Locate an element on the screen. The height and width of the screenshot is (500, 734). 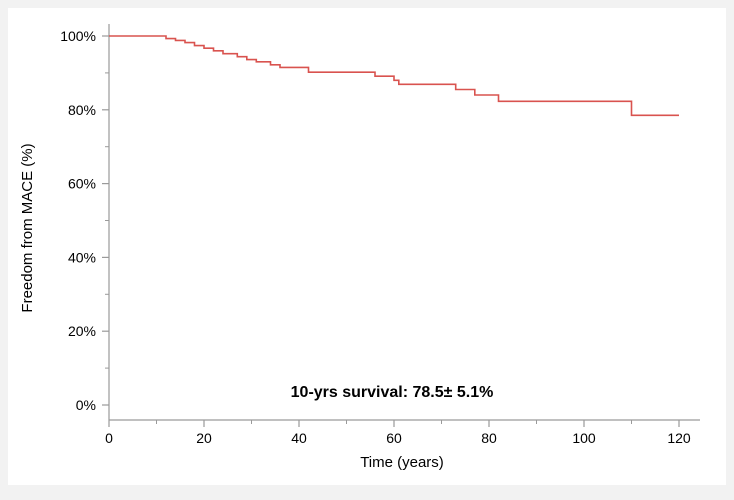
survival-curve is located at coordinates (394, 76).